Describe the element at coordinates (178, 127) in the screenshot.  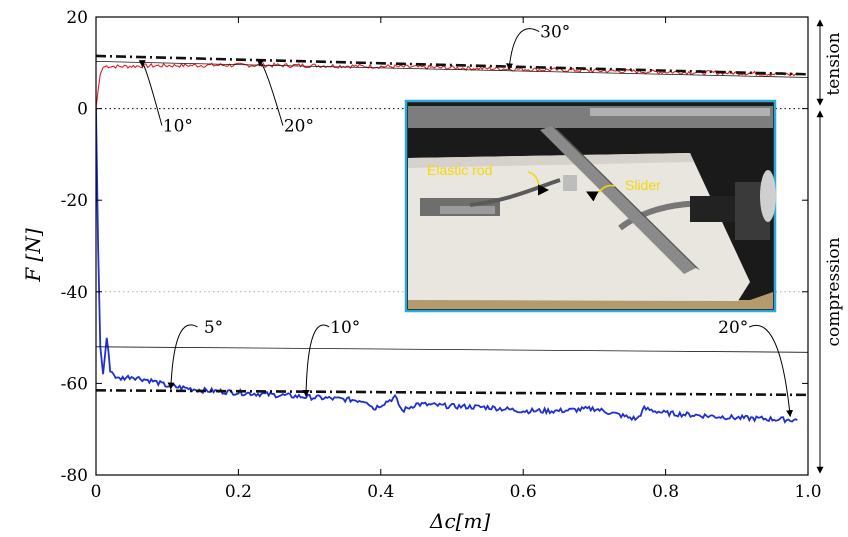
I see `annotation-label-1: 10°` at that location.